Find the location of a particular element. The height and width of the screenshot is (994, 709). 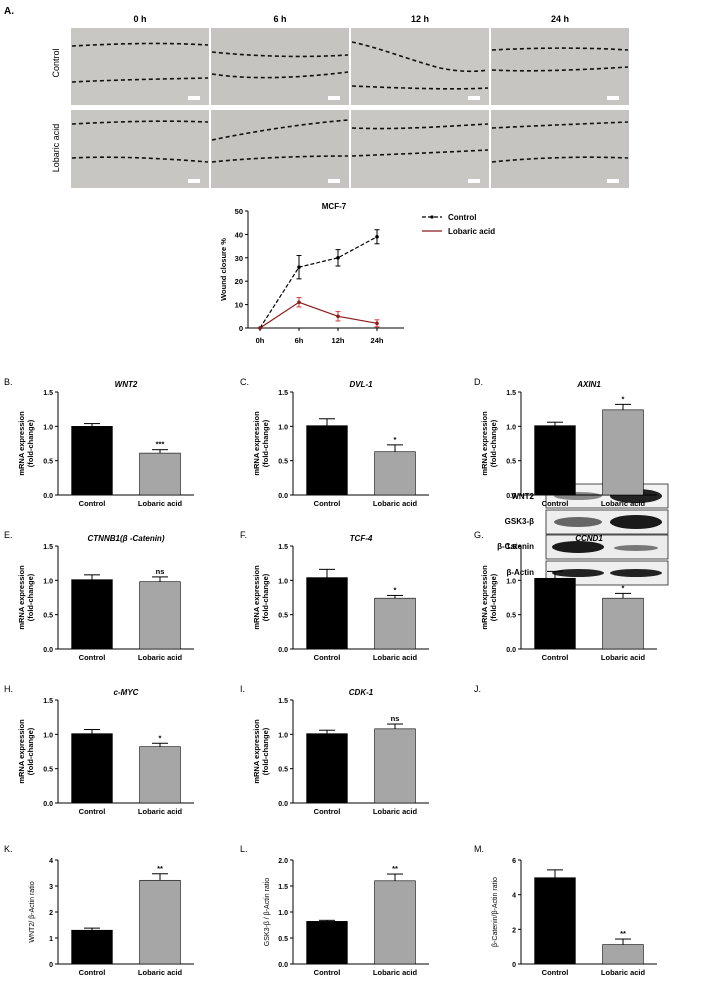

y-tick-label-a-3: 30 is located at coordinates (239, 258).